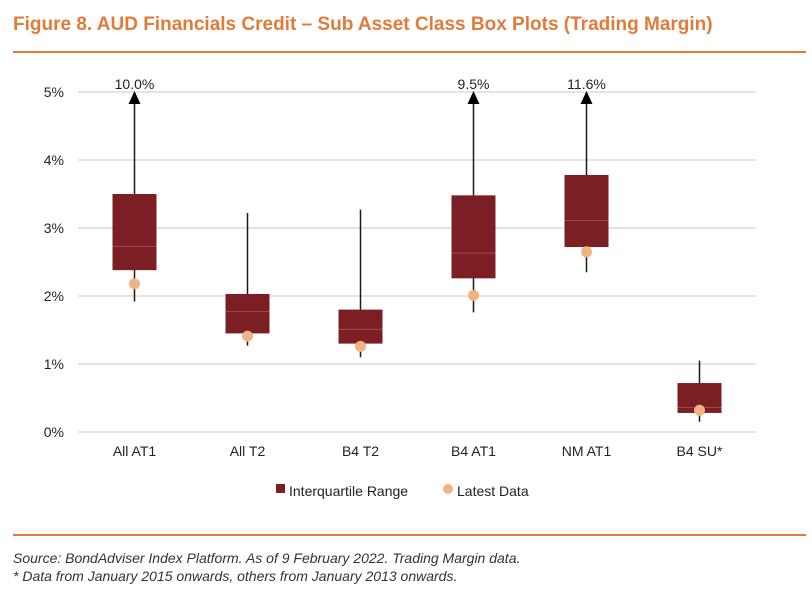 The height and width of the screenshot is (597, 812). I want to click on max-value-label: 9.5%, so click(474, 84).